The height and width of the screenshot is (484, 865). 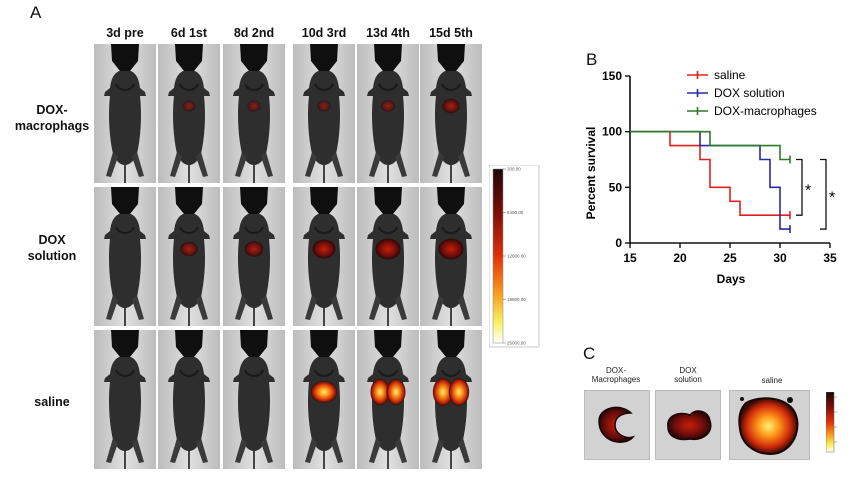 What do you see at coordinates (831, 422) in the screenshot?
I see `organ-colorbar` at bounding box center [831, 422].